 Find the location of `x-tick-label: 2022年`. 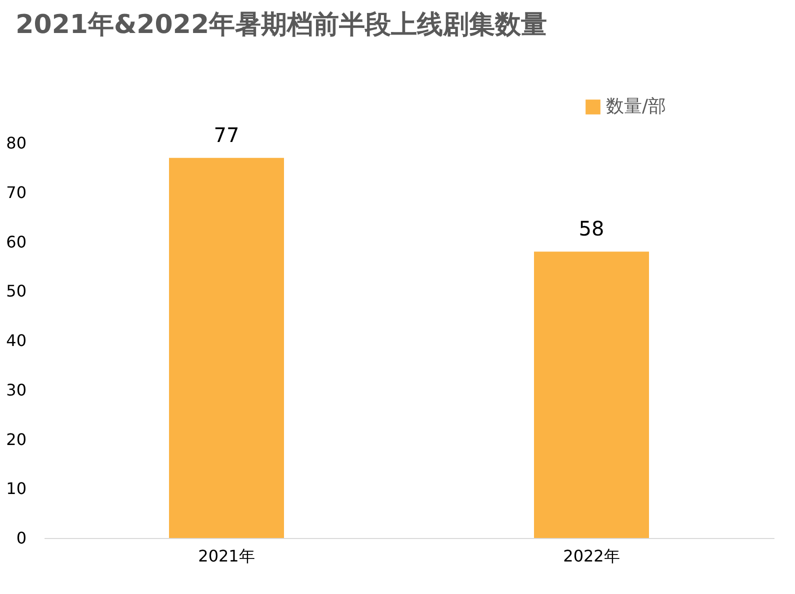

x-tick-label: 2022年 is located at coordinates (591, 556).